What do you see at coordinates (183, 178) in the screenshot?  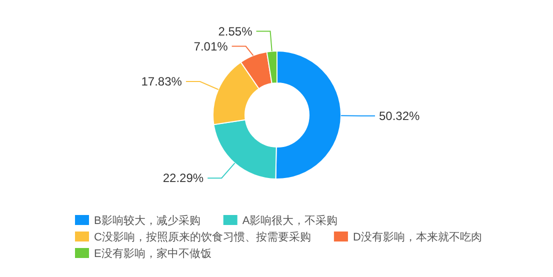 I see `data-label: 22.29%` at bounding box center [183, 178].